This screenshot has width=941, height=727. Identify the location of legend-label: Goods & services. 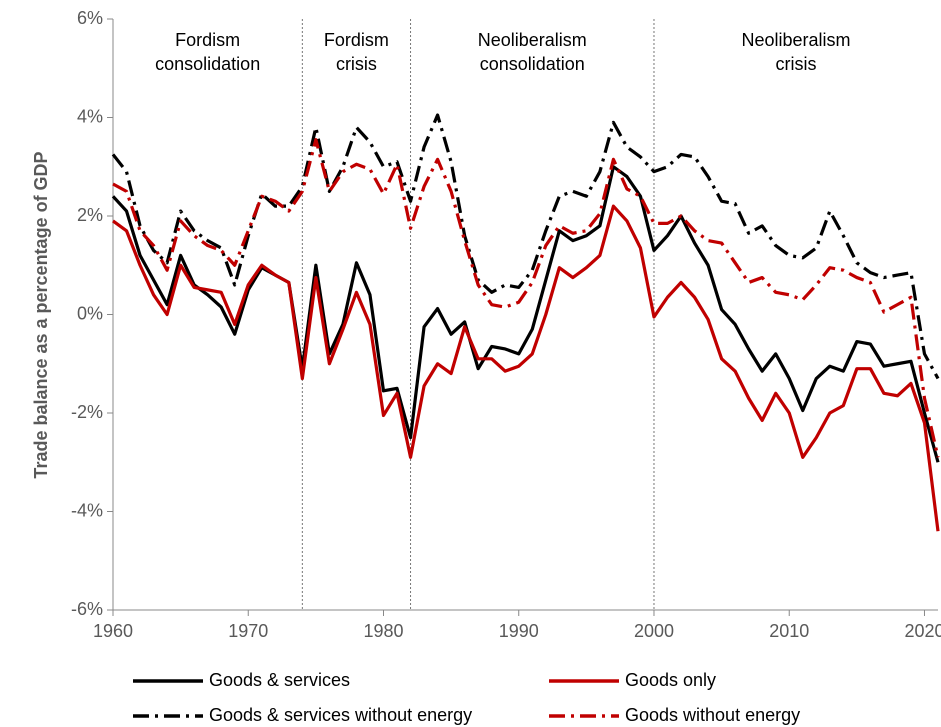
(279, 680).